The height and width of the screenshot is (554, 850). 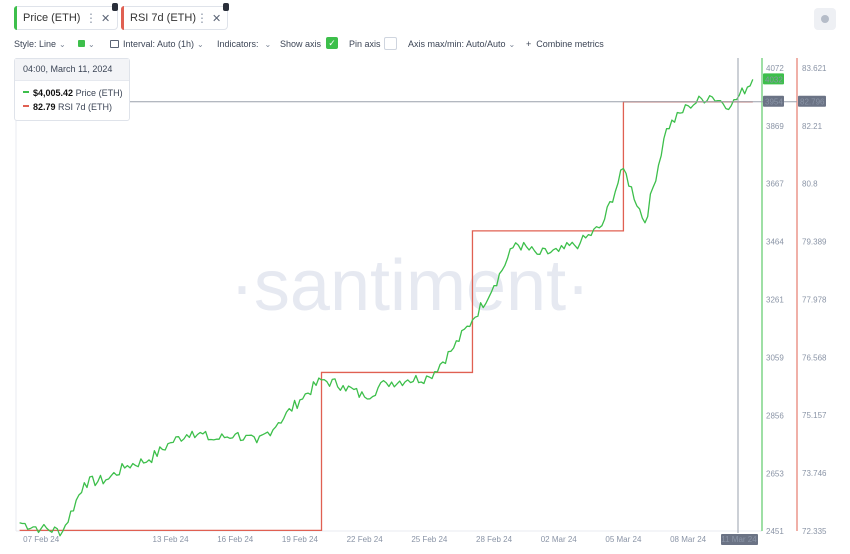 I want to click on color-swatch-icon, so click(x=81, y=43).